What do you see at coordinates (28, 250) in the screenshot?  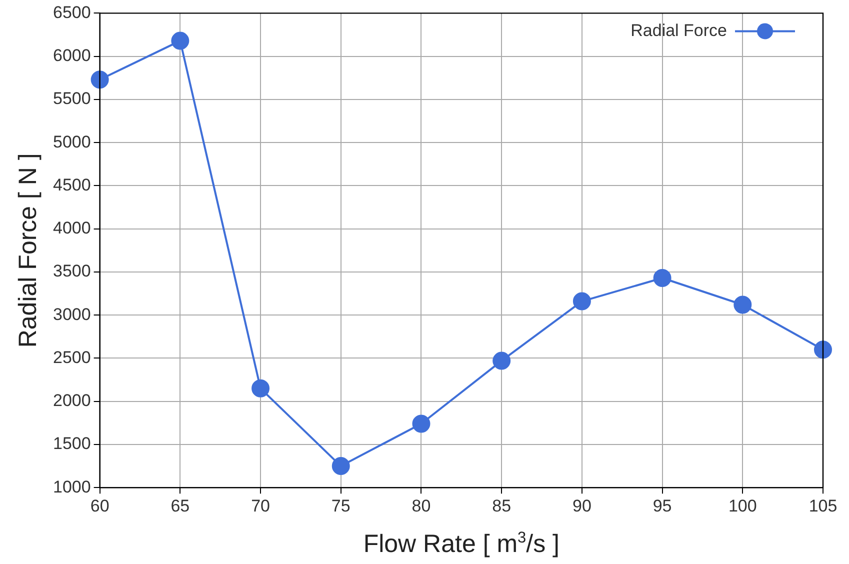 I see `y-axis-title: Radial Force [ N ]` at bounding box center [28, 250].